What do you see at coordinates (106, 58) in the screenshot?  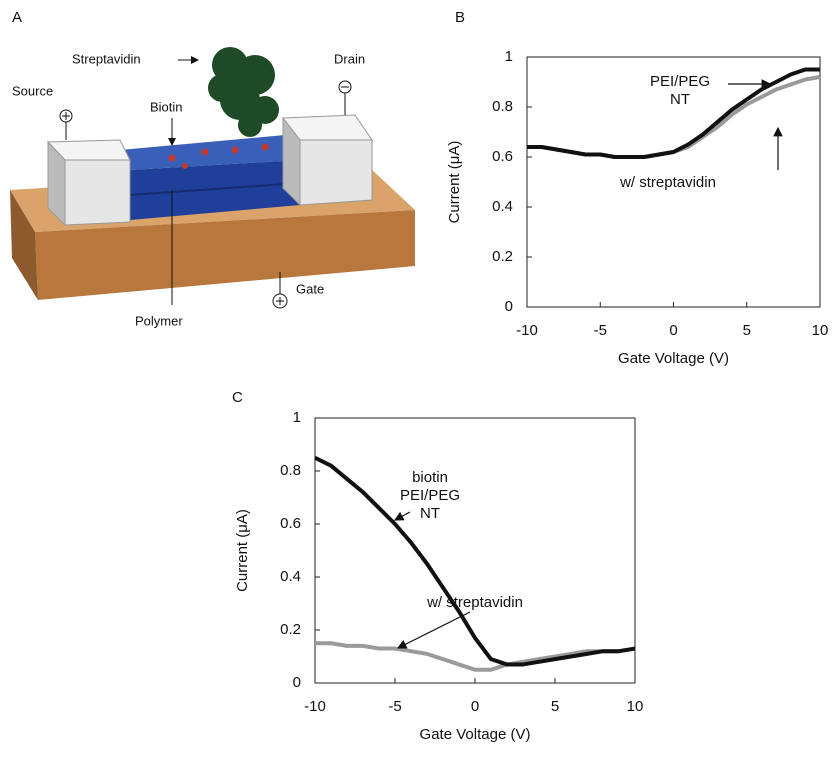 I see `diagram-label: Streptavidin` at bounding box center [106, 58].